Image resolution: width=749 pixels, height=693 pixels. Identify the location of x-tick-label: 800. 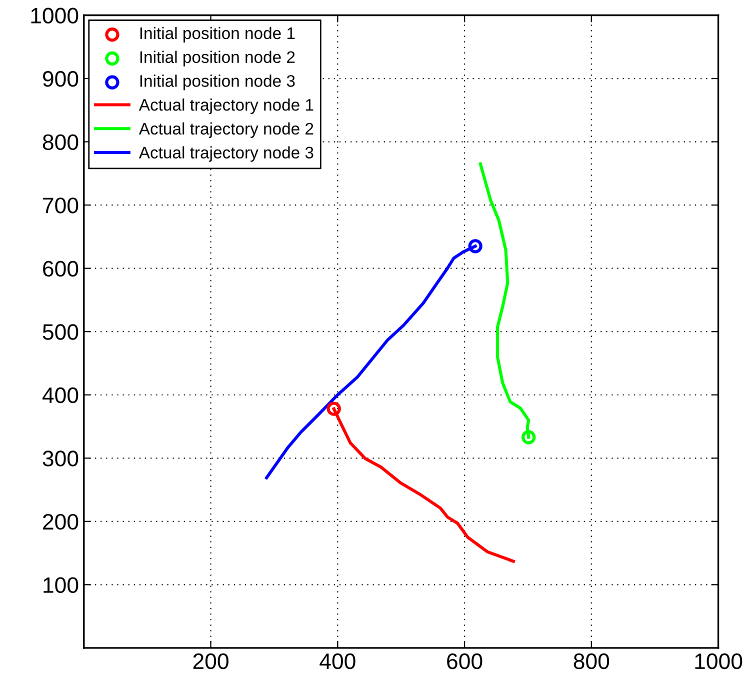
(592, 661).